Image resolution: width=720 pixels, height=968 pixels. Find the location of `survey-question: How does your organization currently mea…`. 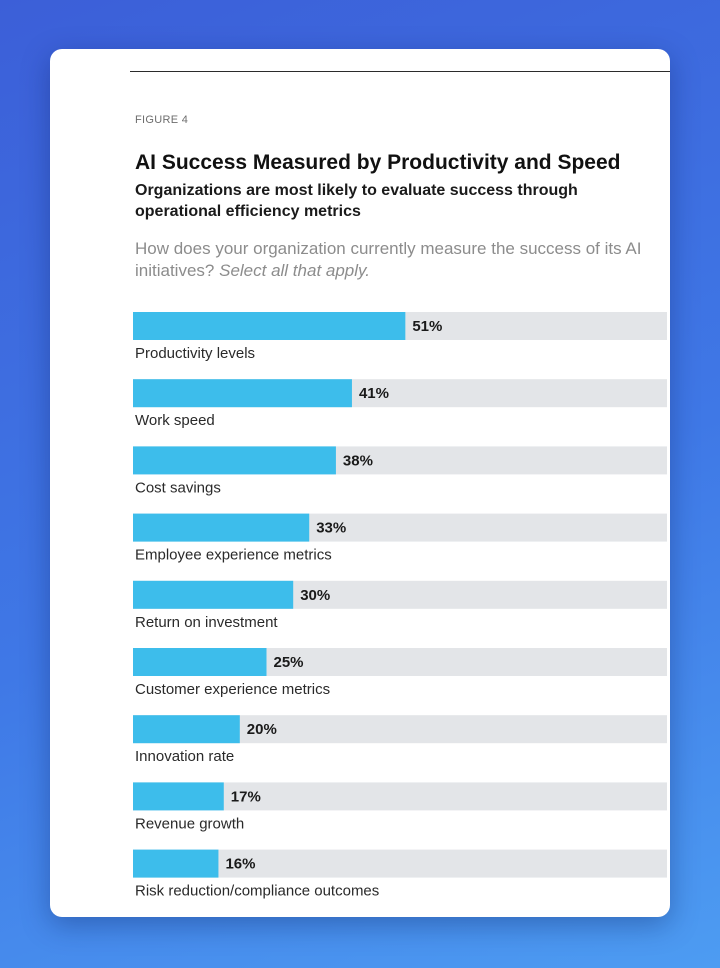

survey-question: How does your organization currently mea… is located at coordinates (397, 260).